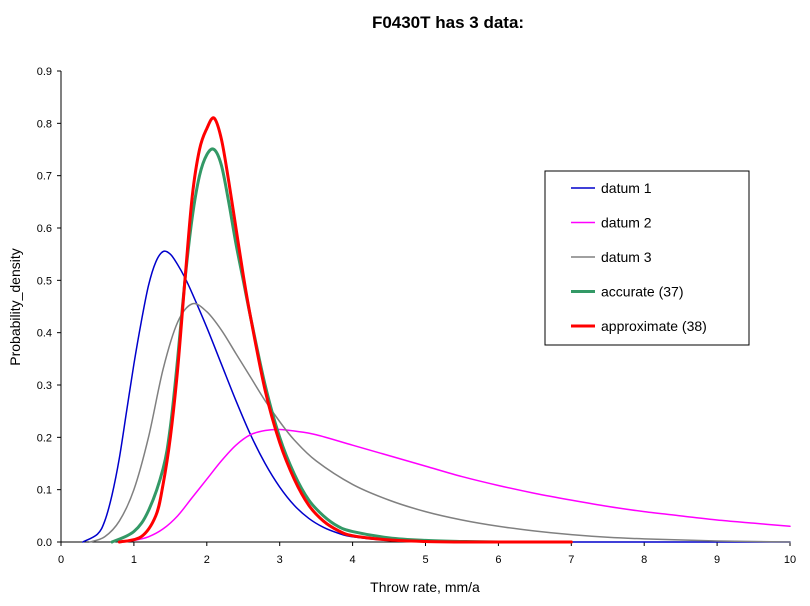 Image resolution: width=810 pixels, height=606 pixels. What do you see at coordinates (15, 307) in the screenshot?
I see `y-axis-label: Probability_density` at bounding box center [15, 307].